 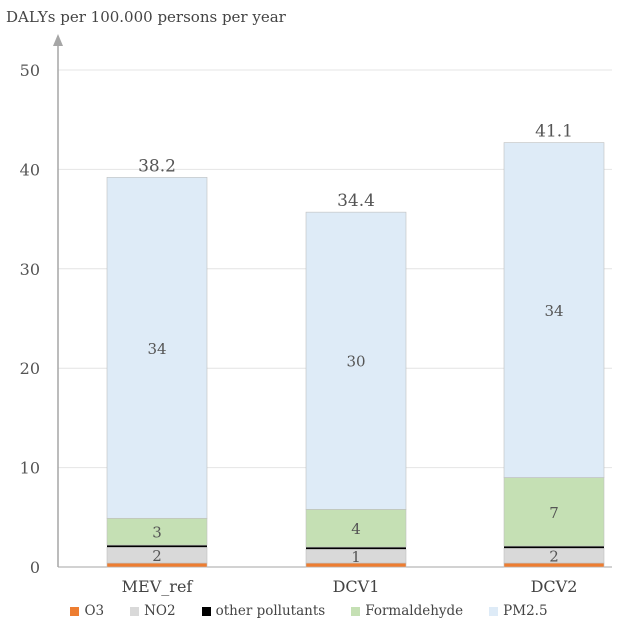 I want to click on legend-item: PM2.5, so click(x=518, y=611).